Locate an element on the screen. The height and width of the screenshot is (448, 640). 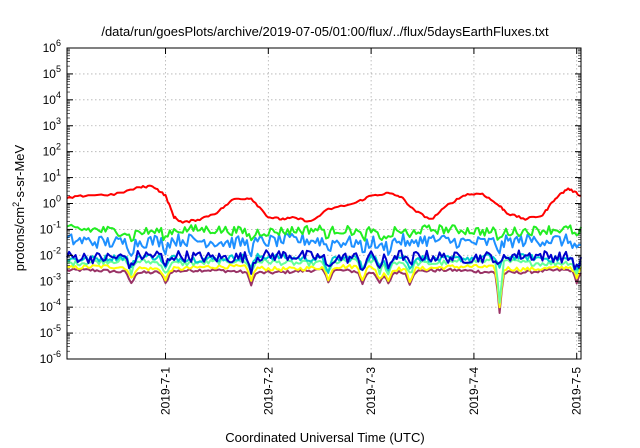
y-tick-label: 10⁻⁵ is located at coordinates (50, 331).